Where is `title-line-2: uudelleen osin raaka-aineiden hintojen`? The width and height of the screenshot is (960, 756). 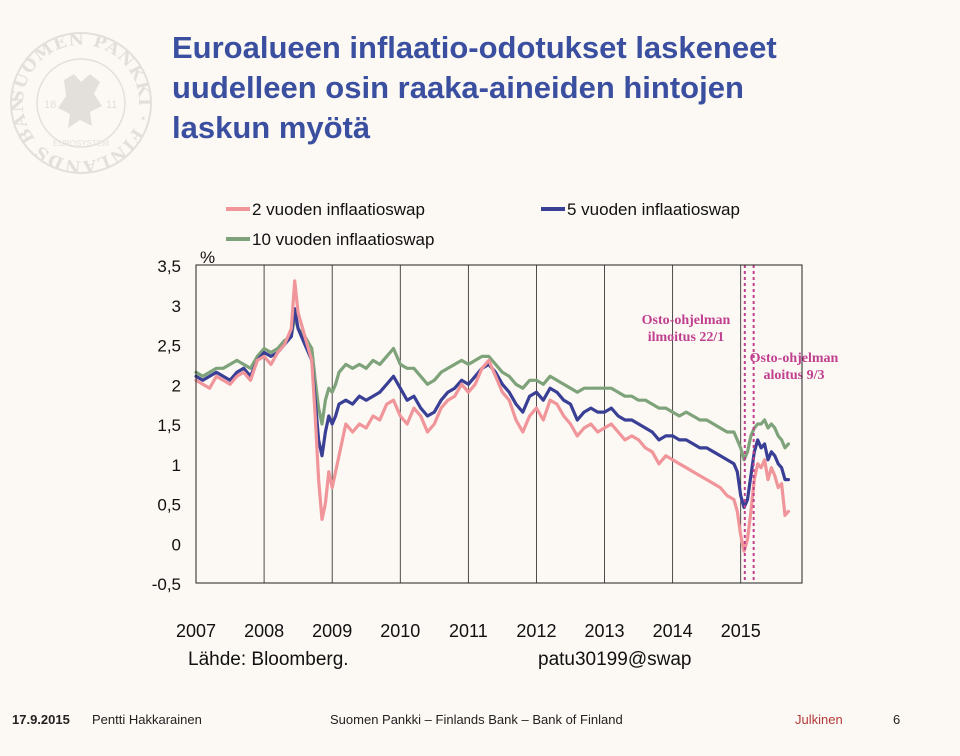 title-line-2: uudelleen osin raaka-aineiden hintojen is located at coordinates (458, 87).